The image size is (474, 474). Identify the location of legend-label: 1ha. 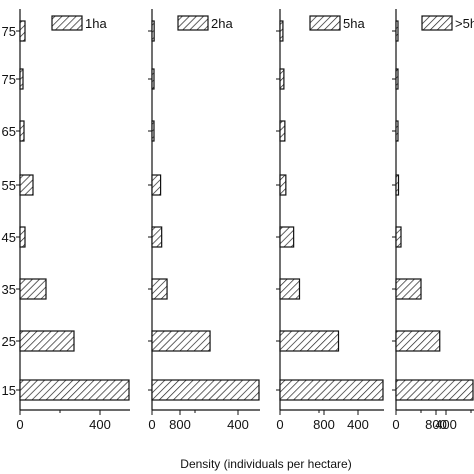
(96, 23).